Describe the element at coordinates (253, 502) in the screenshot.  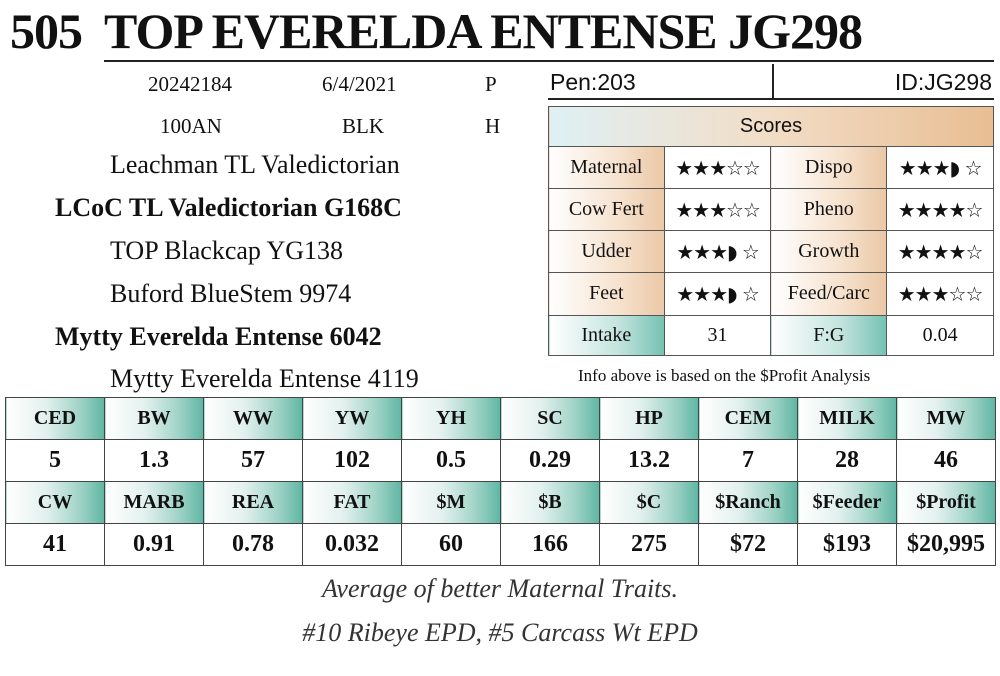
I see `epd-header: REA` at that location.